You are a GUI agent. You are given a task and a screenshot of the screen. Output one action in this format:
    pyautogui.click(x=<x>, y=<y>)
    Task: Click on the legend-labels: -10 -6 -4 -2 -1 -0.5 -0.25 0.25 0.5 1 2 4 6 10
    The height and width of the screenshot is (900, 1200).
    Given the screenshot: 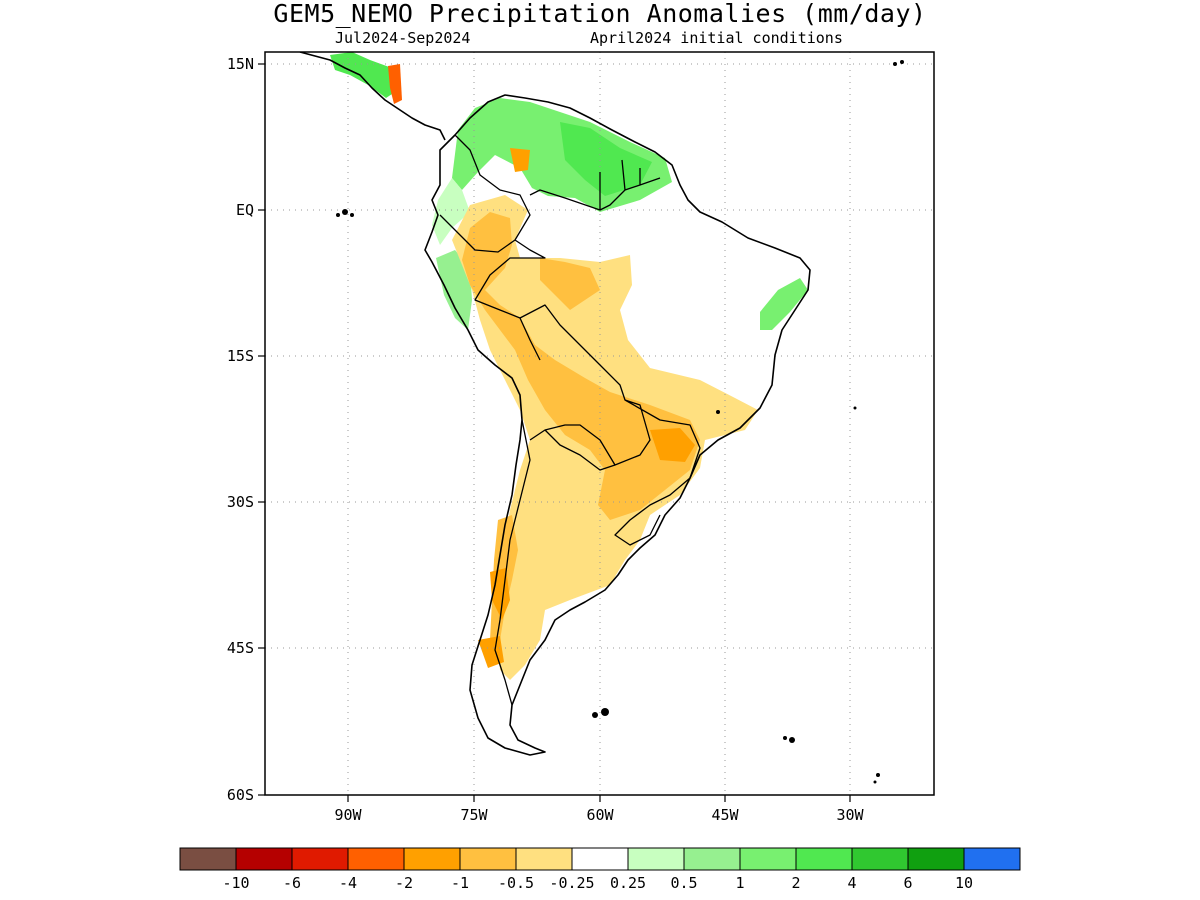 What is the action you would take?
    pyautogui.click(x=597, y=883)
    